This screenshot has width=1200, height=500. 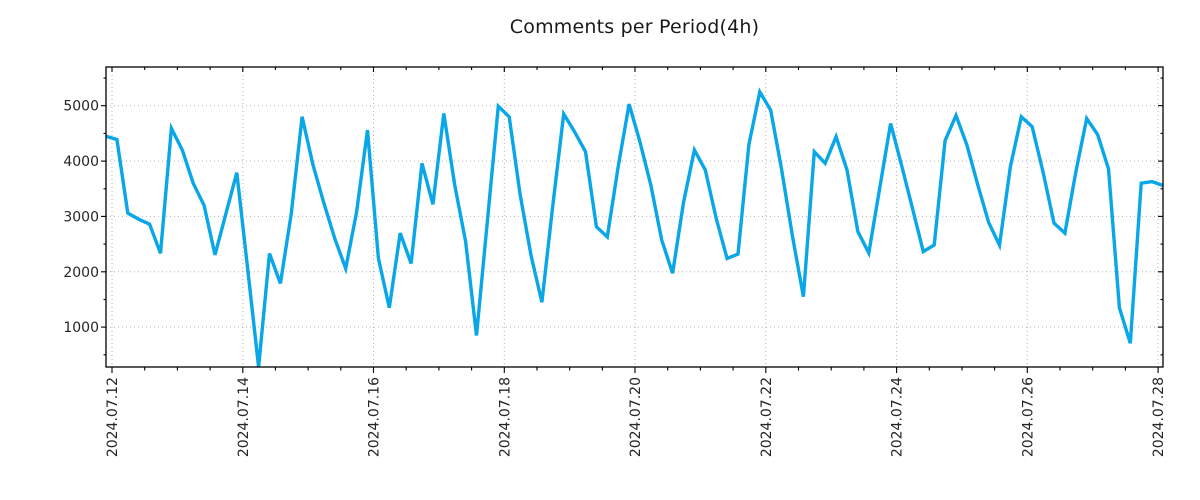 I want to click on x-tick-label: 2024.07.28, so click(x=1159, y=417).